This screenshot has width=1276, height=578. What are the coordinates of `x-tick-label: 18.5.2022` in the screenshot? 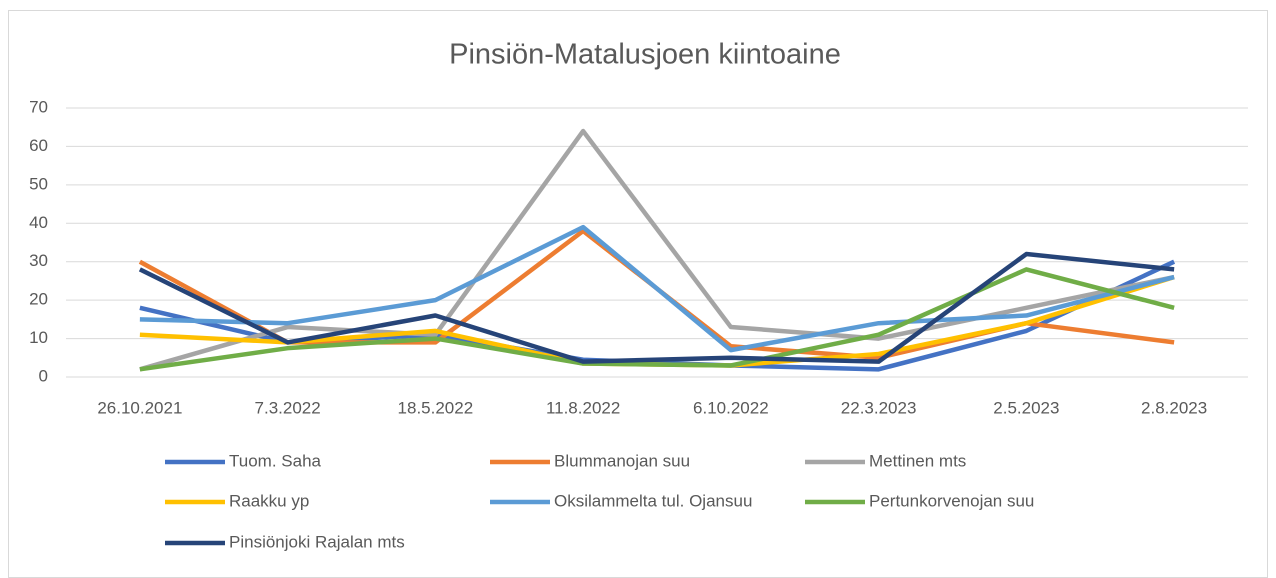 It's located at (436, 407).